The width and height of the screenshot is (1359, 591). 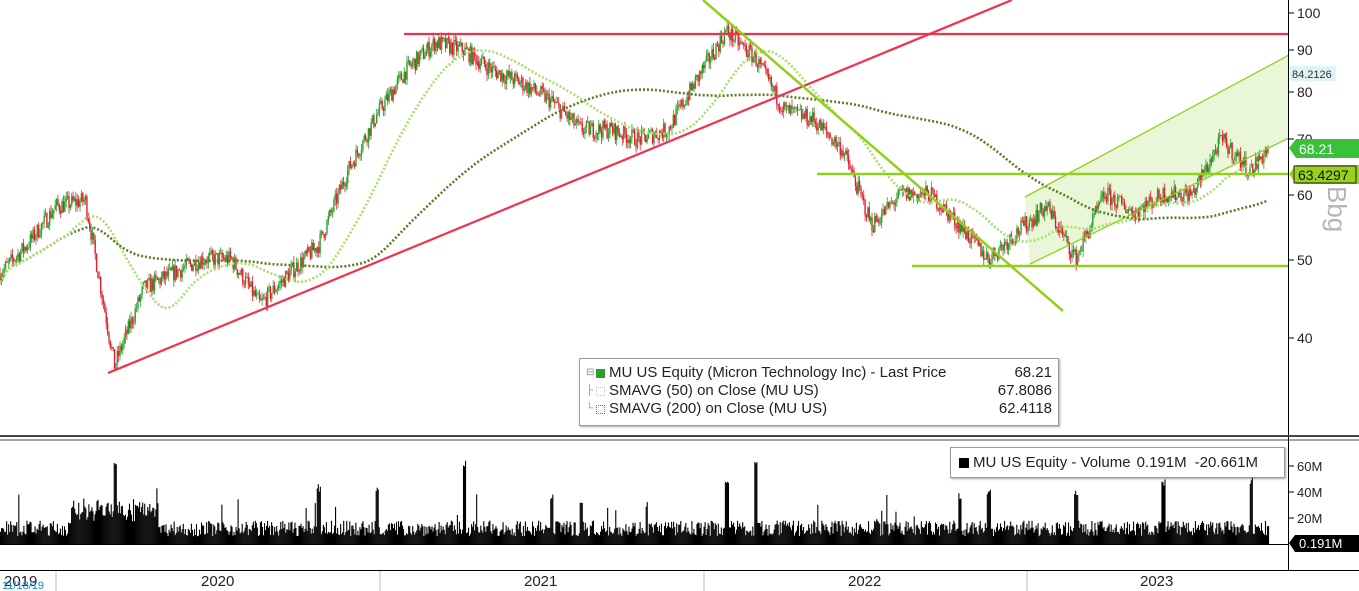 What do you see at coordinates (1305, 260) in the screenshot?
I see `price-tick-50: 50` at bounding box center [1305, 260].